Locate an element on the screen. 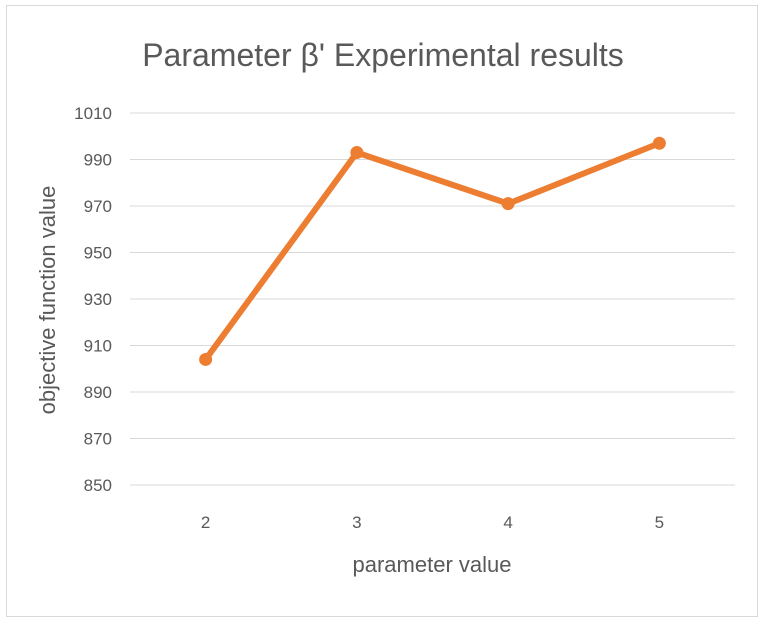 This screenshot has height=624, width=766. y-tick-label: 950 is located at coordinates (98, 253).